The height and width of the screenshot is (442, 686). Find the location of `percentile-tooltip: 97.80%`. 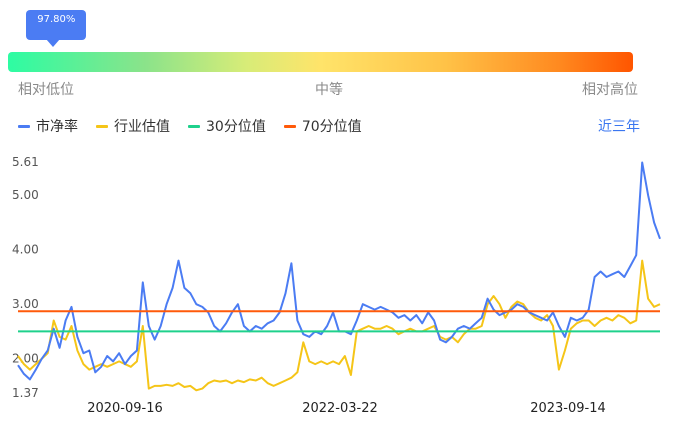

percentile-tooltip: 97.80% is located at coordinates (56, 28).